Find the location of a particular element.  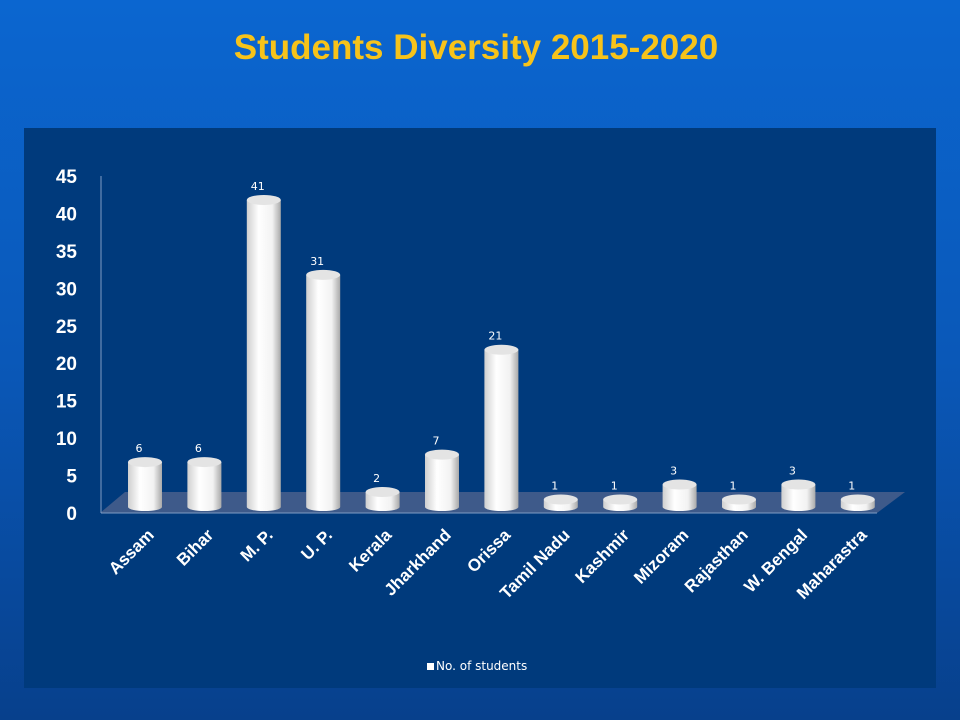

y-tick-label: 20 is located at coordinates (66, 364).